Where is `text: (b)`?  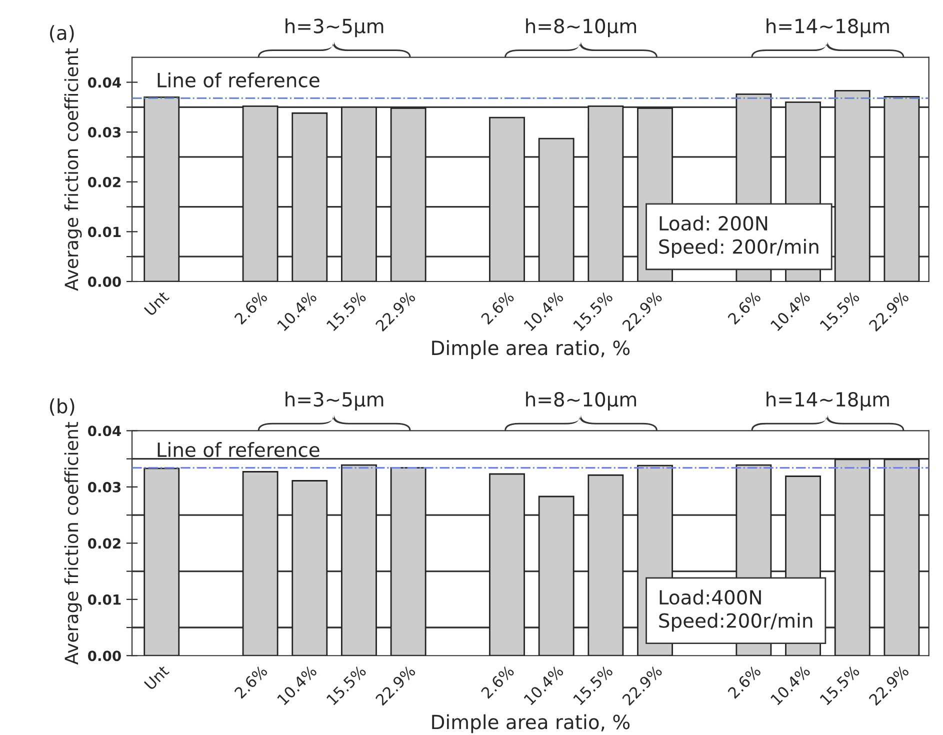
text: (b) is located at coordinates (62, 407).